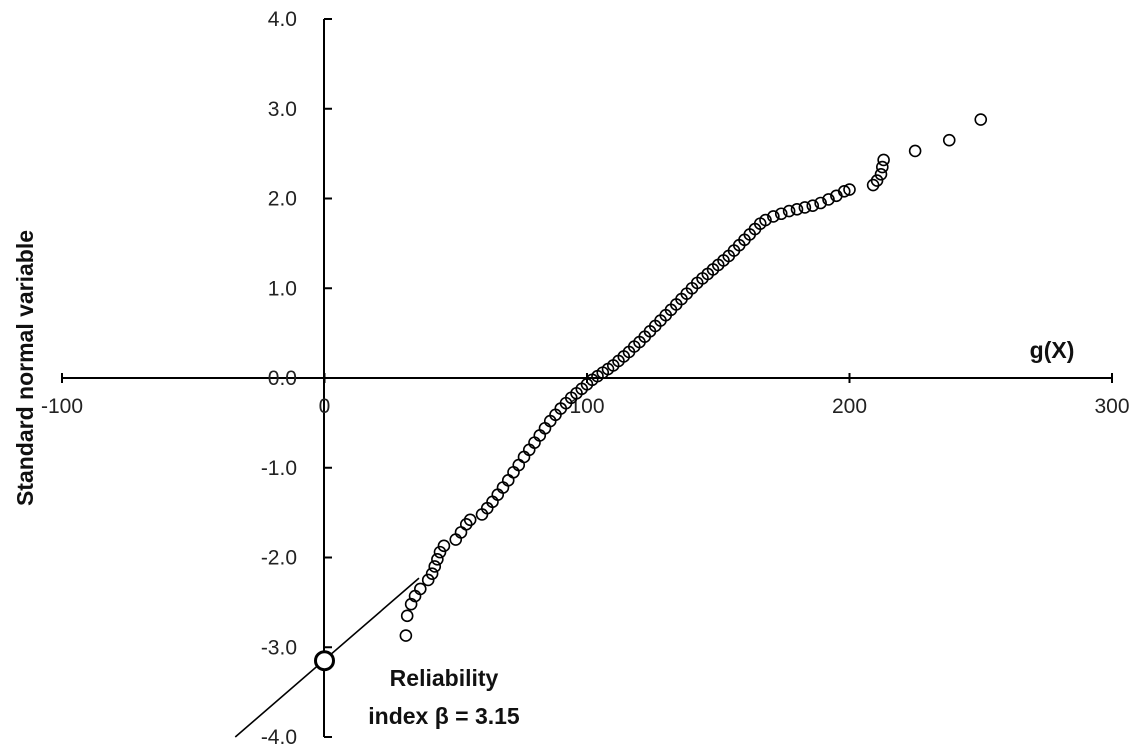 The height and width of the screenshot is (748, 1141). Describe the element at coordinates (279, 647) in the screenshot. I see `y-tick-label: -3.0` at that location.